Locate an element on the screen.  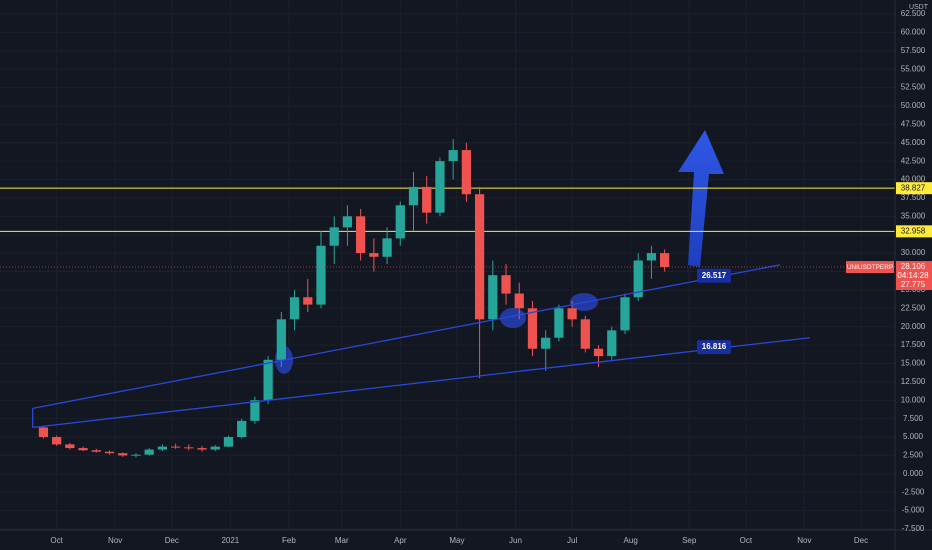
x-tick-label: May is located at coordinates (456, 540).